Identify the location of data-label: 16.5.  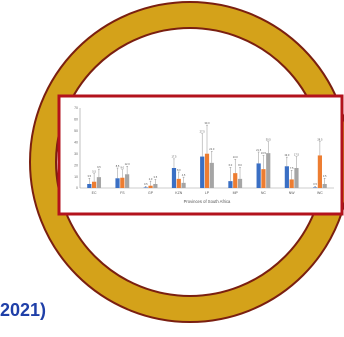
(264, 153).